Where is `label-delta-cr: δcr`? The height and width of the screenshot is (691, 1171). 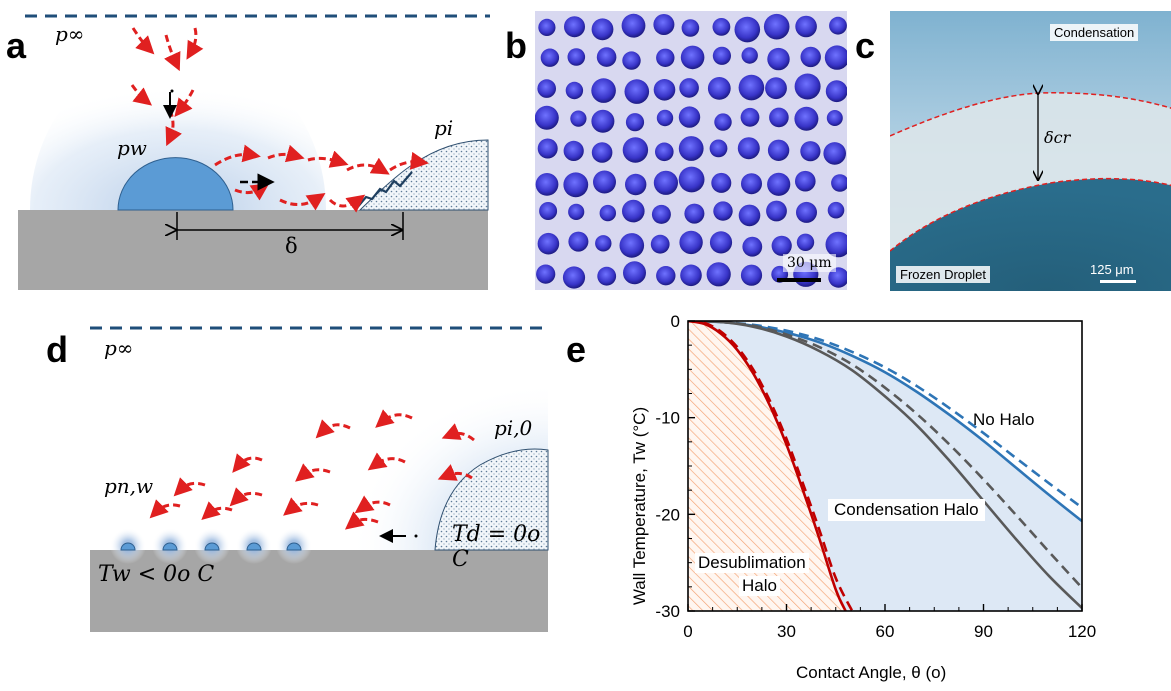
label-delta-cr: δcr is located at coordinates (1057, 137).